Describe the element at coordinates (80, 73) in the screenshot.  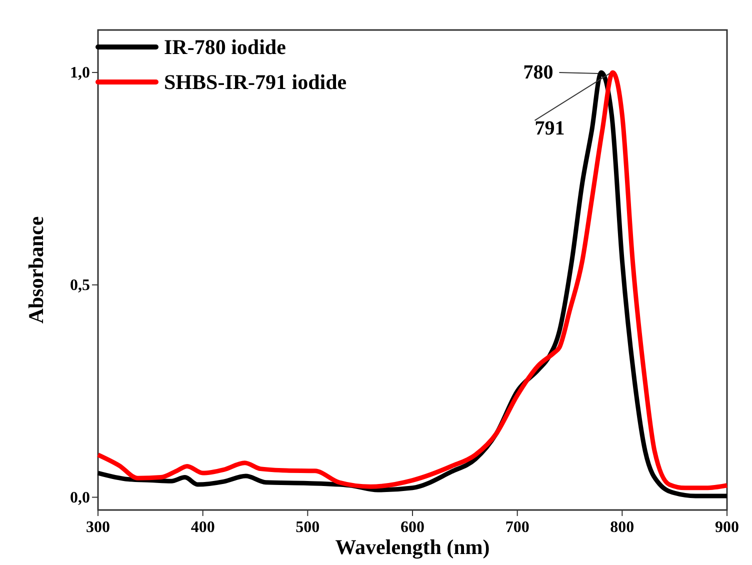
I see `y-tick-label: 1,0` at that location.